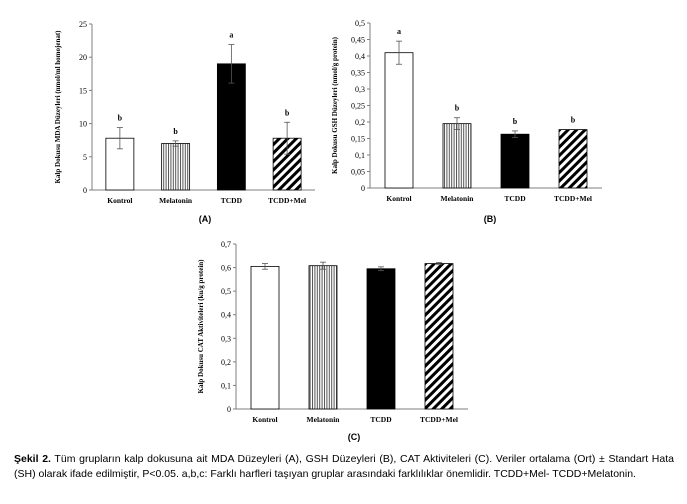 This screenshot has width=687, height=504. I want to click on y-tick-label: 25, so click(83, 24).